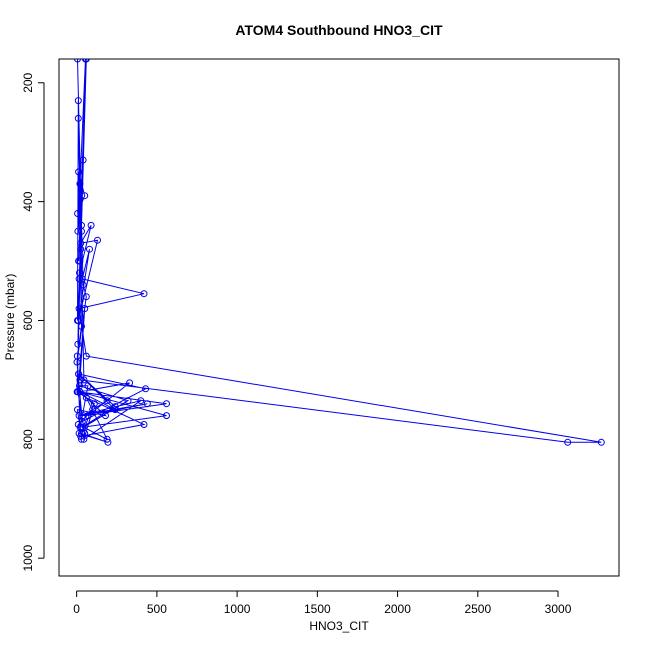 This screenshot has width=650, height=650. What do you see at coordinates (10, 317) in the screenshot?
I see `y-axis-label: Pressure (mbar)` at bounding box center [10, 317].